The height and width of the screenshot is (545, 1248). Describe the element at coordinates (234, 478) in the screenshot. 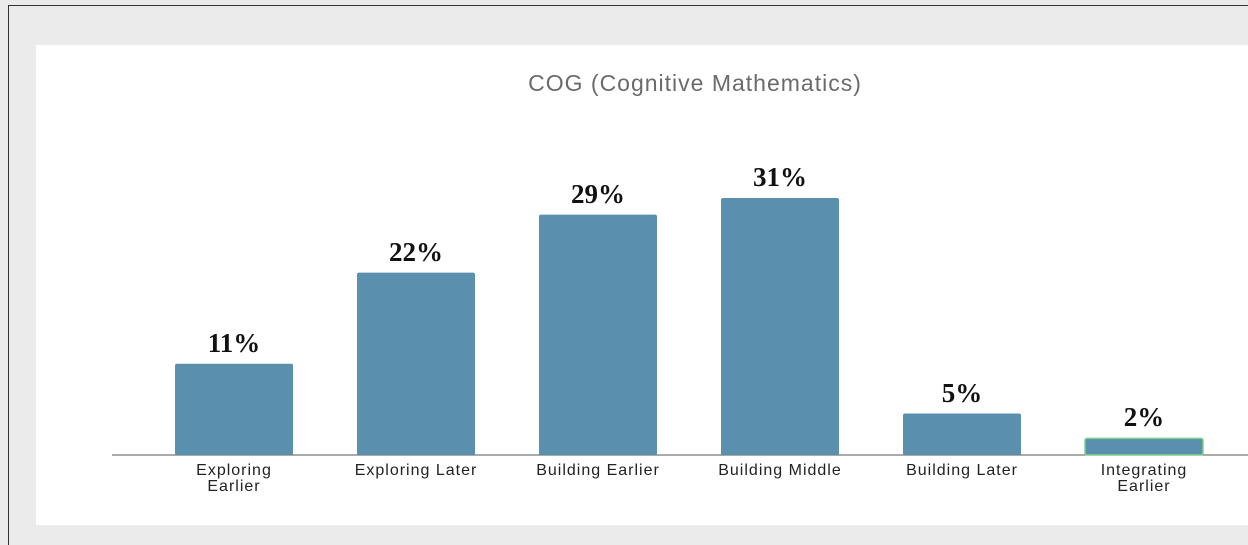

I see `x-tick-label: Exploring Earlier` at that location.